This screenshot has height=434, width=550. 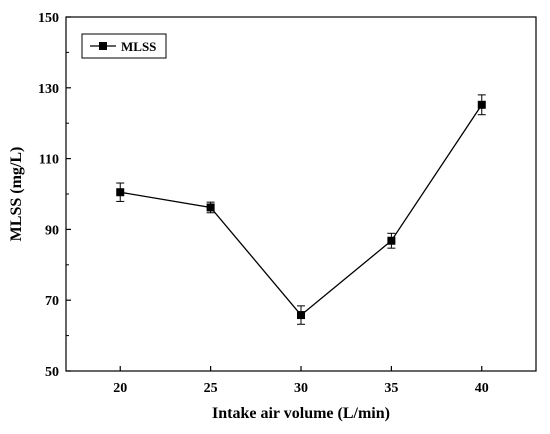 I want to click on y-axis-ticks: 50 70 90 110 130 150, so click(x=54, y=195).